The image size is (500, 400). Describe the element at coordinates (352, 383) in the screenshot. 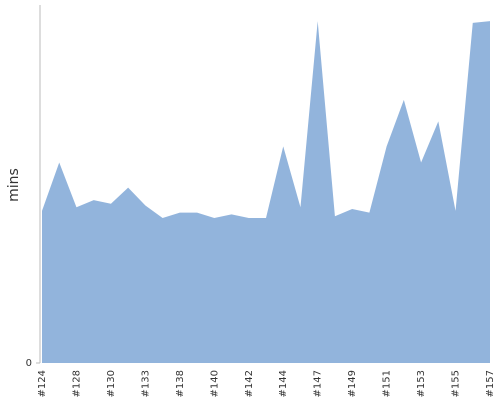

I see `x-tick-label: #149` at that location.